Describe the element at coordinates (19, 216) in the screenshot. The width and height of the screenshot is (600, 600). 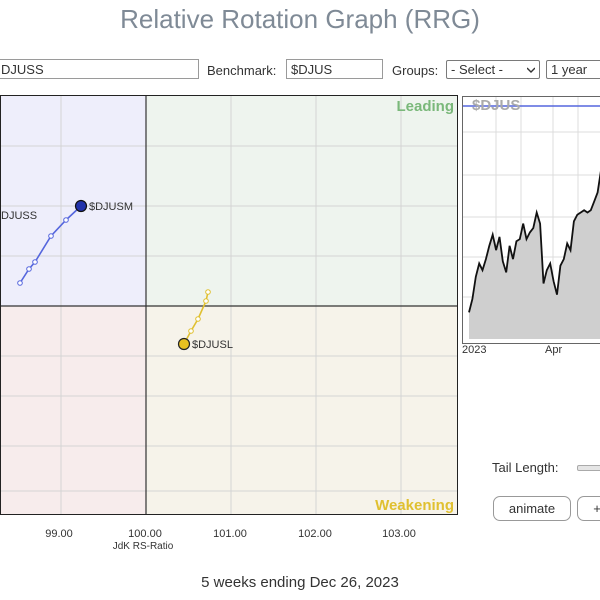
I see `series-label-djuss: DJUSS` at that location.